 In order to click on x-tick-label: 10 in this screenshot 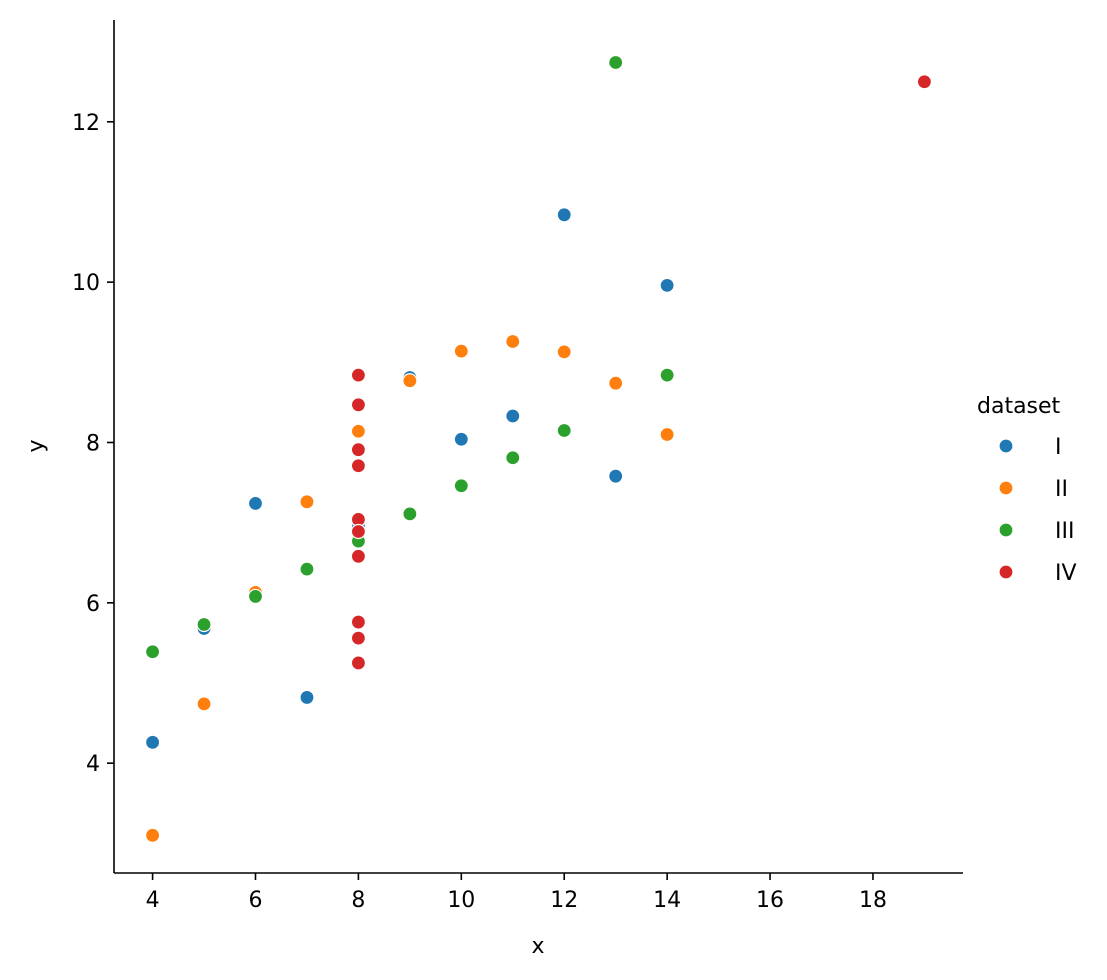, I will do `click(461, 900)`.